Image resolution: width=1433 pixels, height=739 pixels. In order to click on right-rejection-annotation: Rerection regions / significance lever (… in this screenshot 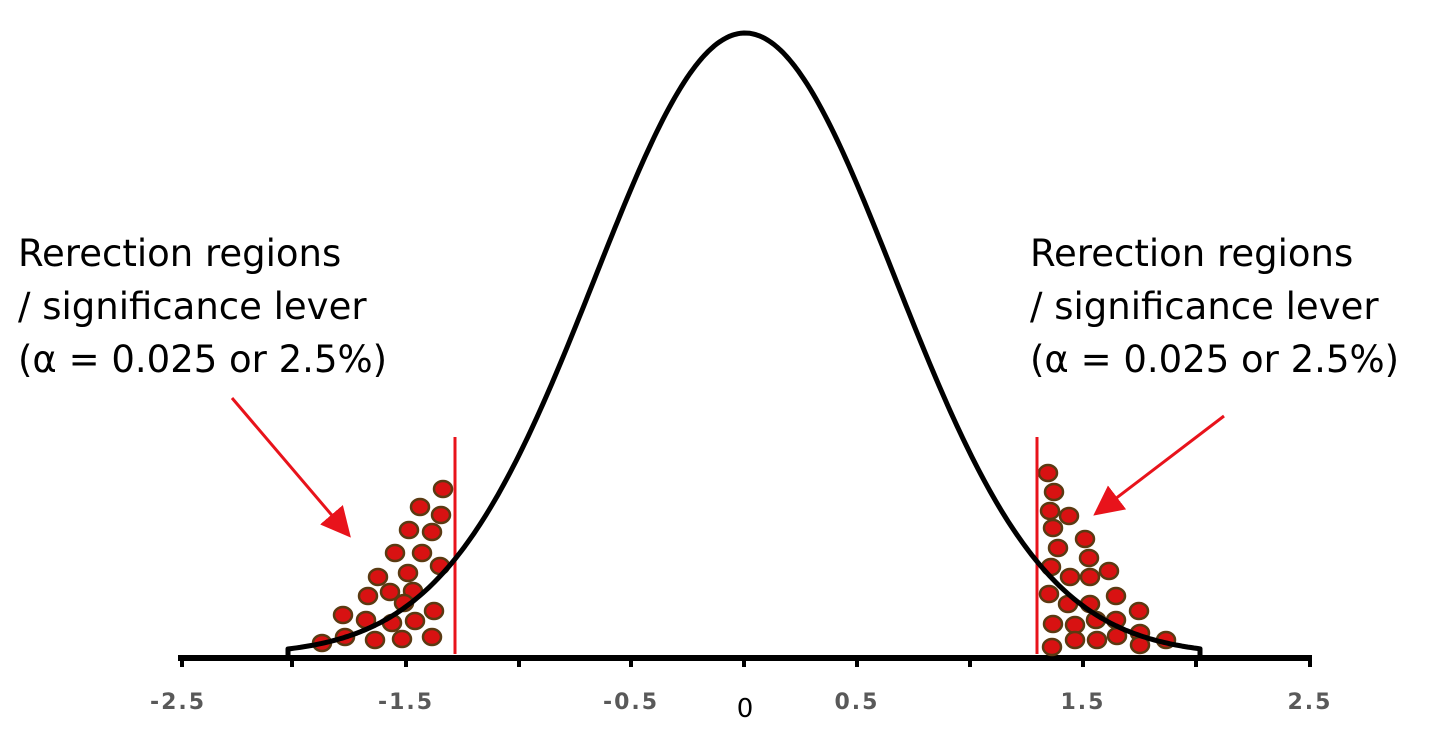, I will do `click(1214, 306)`.